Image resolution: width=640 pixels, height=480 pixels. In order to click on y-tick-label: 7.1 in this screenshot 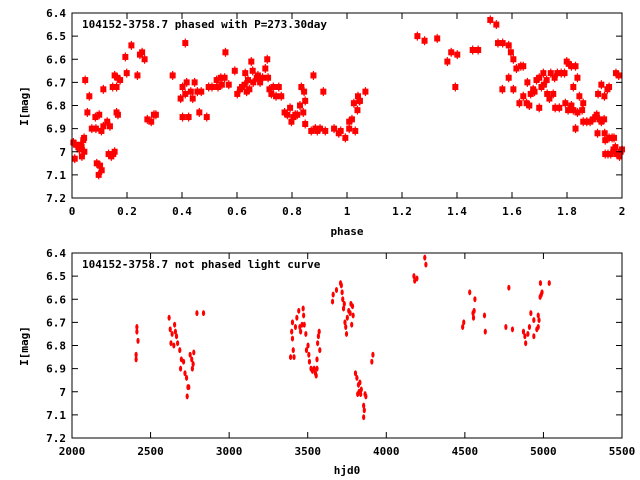, I will do `click(56, 175)`.